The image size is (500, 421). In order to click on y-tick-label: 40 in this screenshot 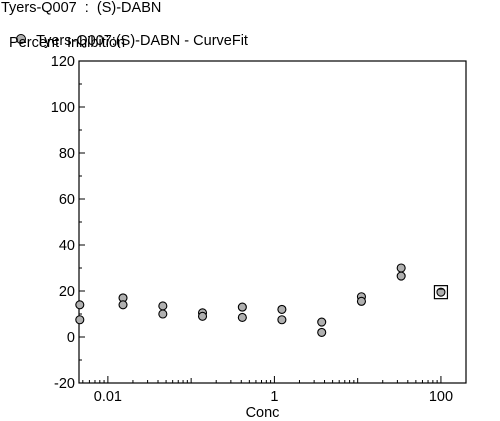, I will do `click(67, 246)`.